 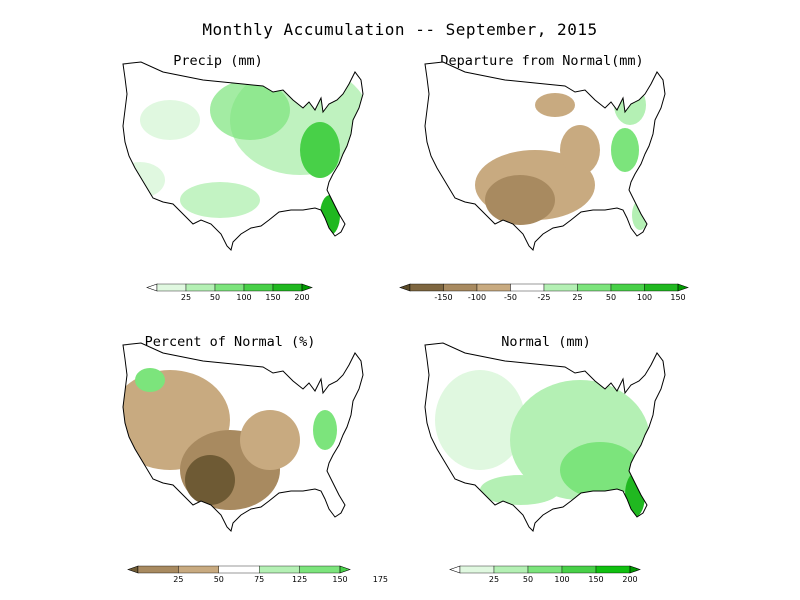 What do you see at coordinates (299, 579) in the screenshot?
I see `colorbar-tick-label: 125` at bounding box center [299, 579].